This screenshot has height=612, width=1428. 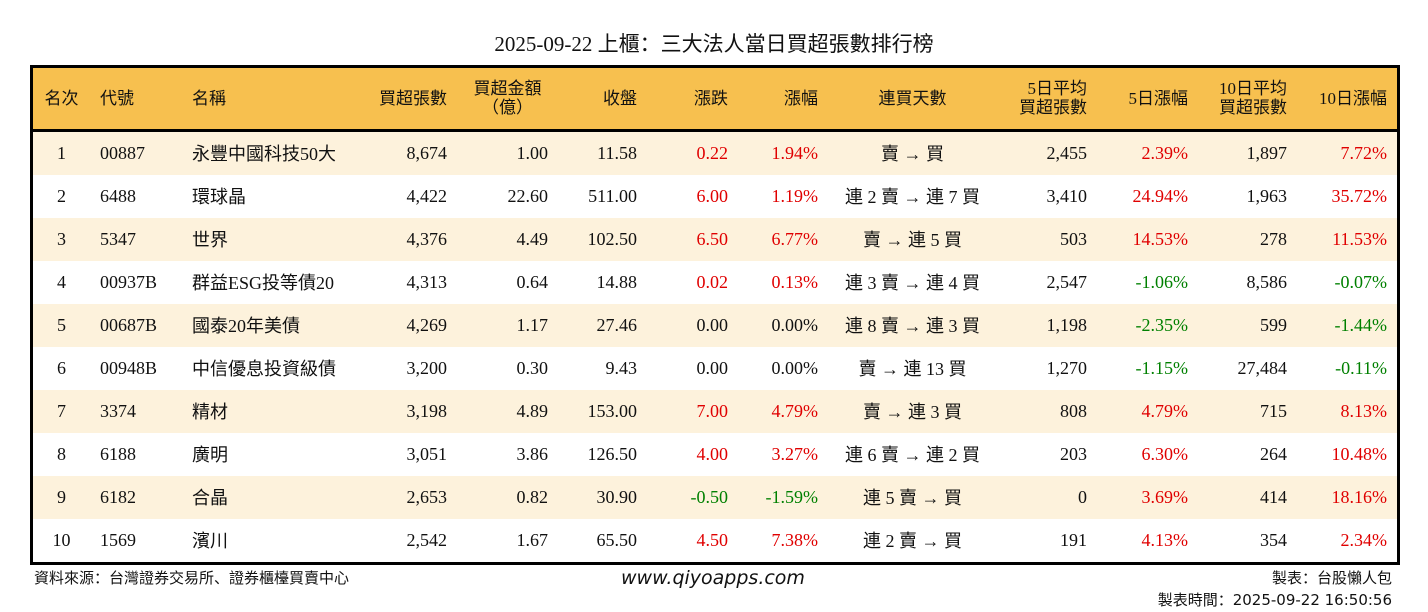 What do you see at coordinates (712, 238) in the screenshot?
I see `cell-change: 6.50` at bounding box center [712, 238].